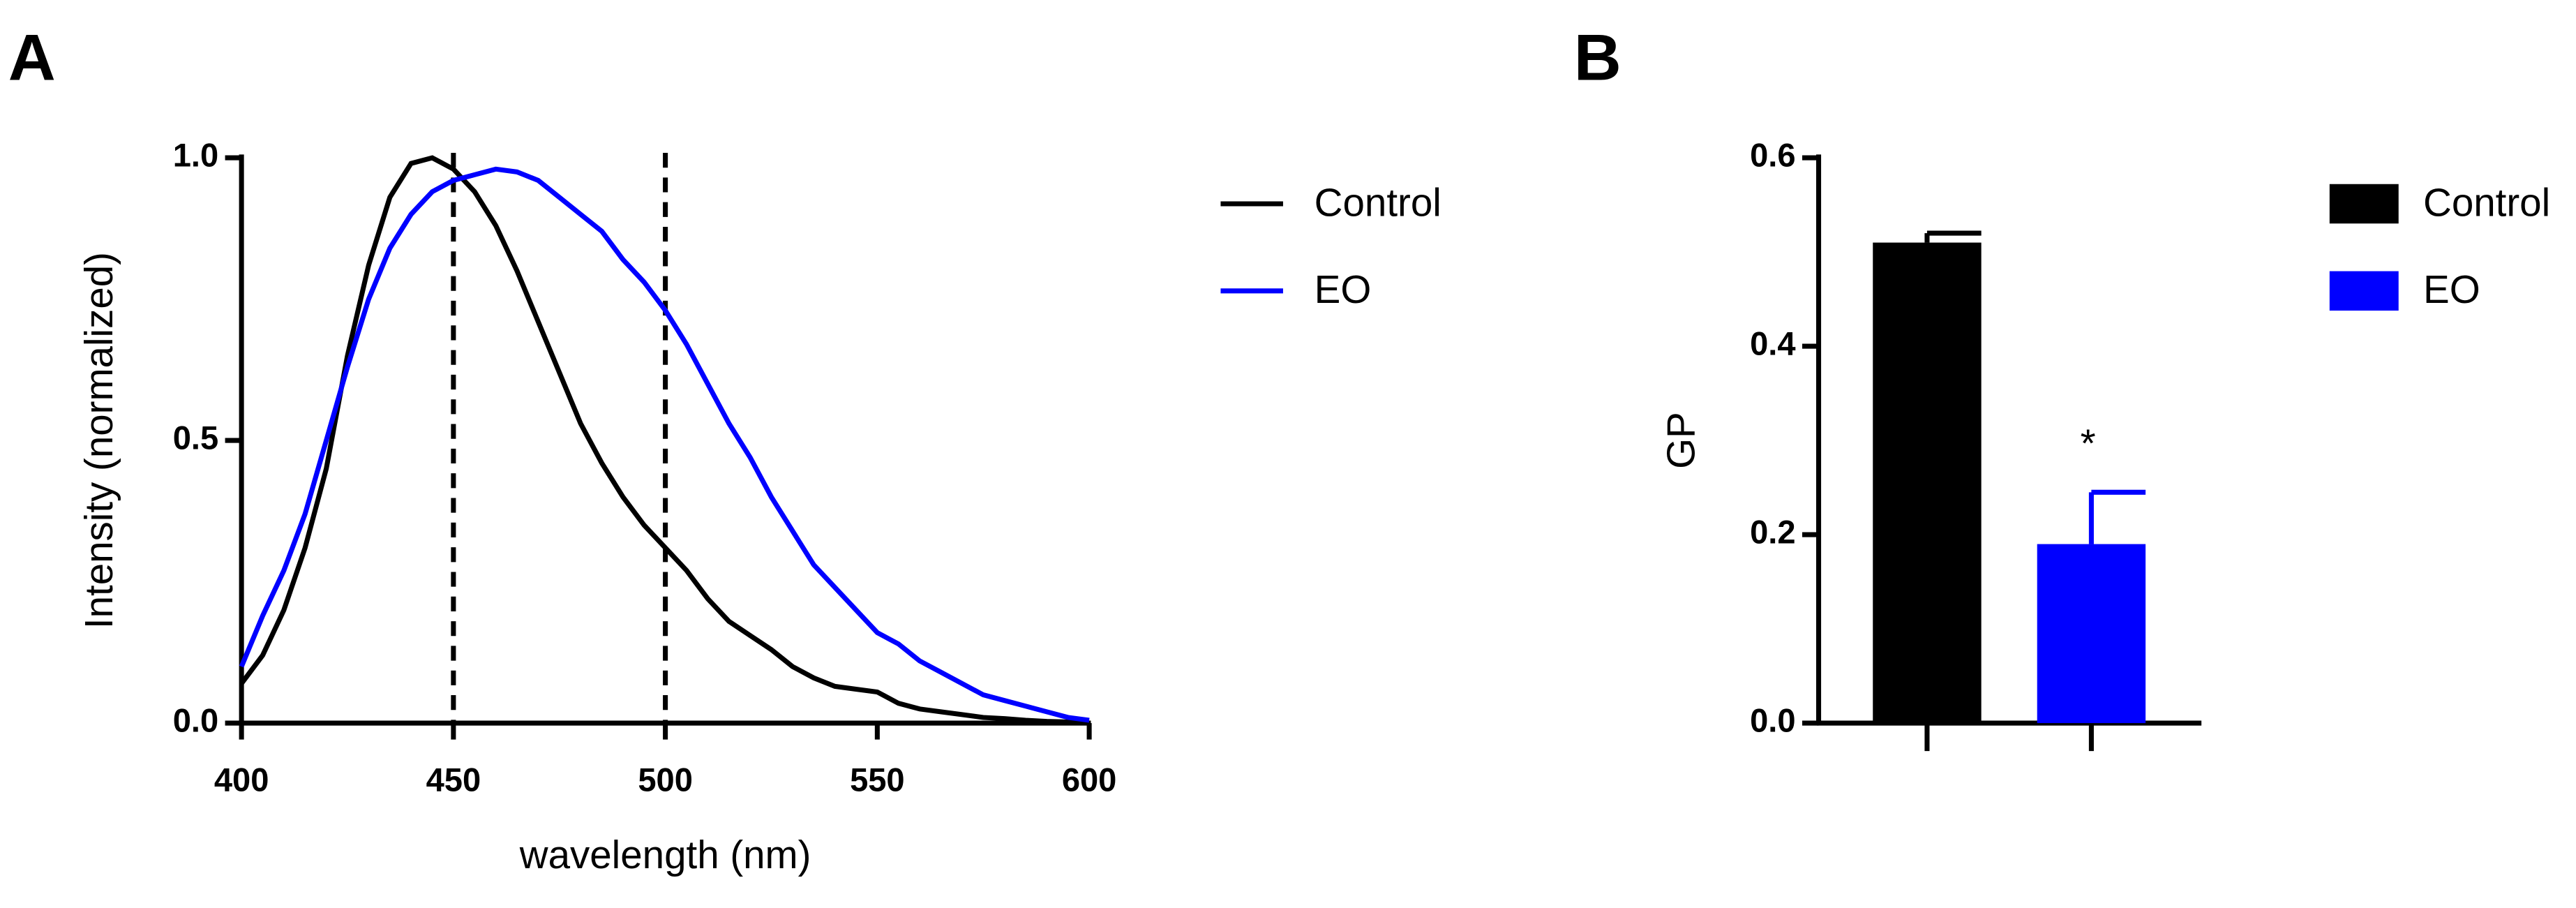  What do you see at coordinates (1772, 343) in the screenshot?
I see `y-tick-label: 0.4` at bounding box center [1772, 343].